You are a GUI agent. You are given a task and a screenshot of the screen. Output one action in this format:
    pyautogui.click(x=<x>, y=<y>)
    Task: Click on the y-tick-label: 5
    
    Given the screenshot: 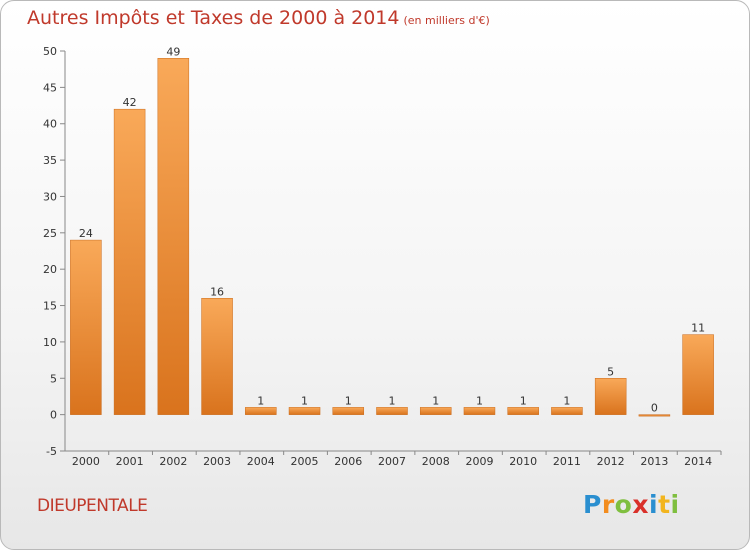 What is the action you would take?
    pyautogui.click(x=53, y=378)
    